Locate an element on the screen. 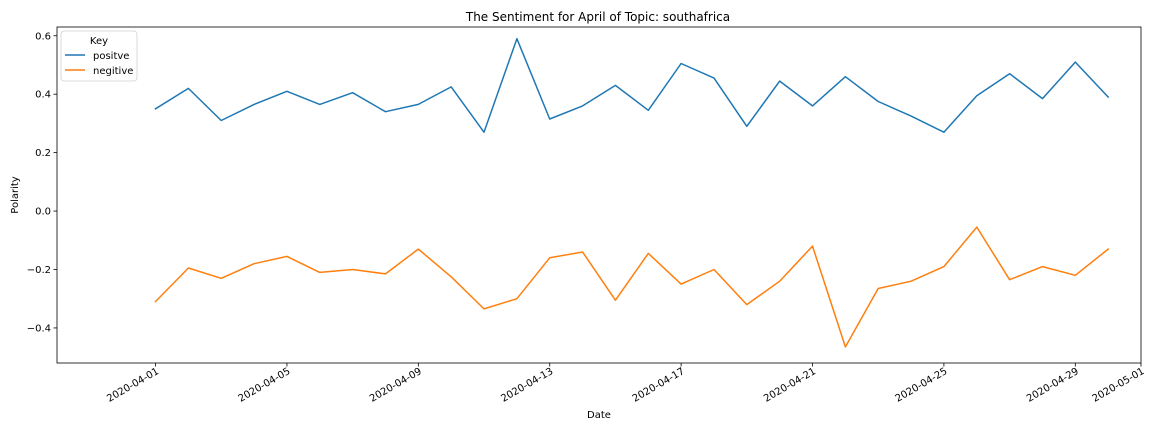  x-tick-label: 2020-04-29 is located at coordinates (1053, 385).